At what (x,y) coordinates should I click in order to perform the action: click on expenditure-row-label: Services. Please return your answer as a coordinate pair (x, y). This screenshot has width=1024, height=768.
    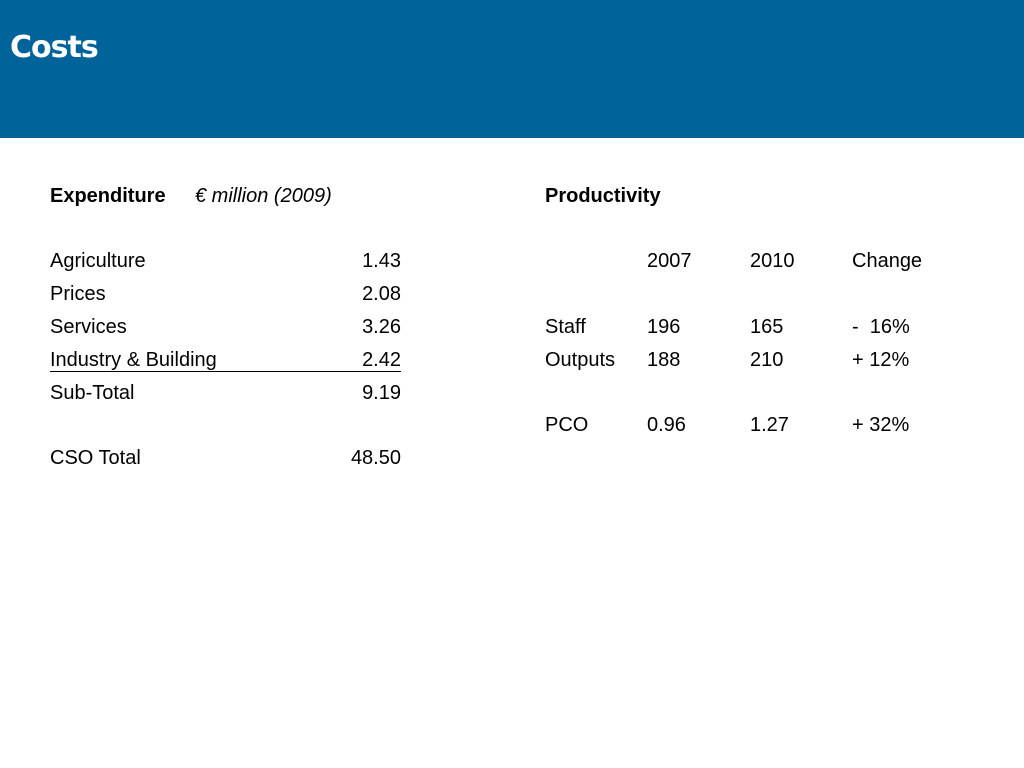
    Looking at the image, I should click on (88, 327).